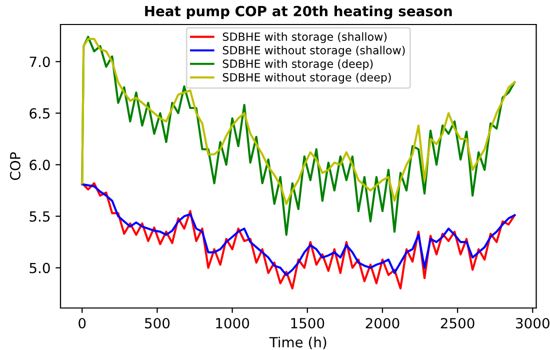  I want to click on chart-title: Heat pump COP at 20th heating season, so click(298, 13).